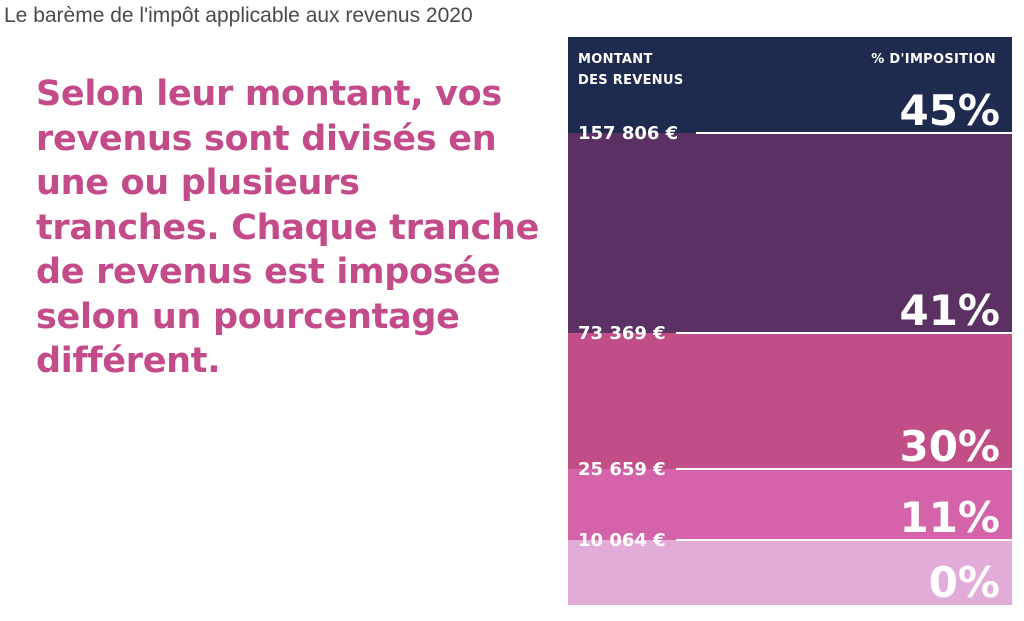  I want to click on rate-label-30: 30%, so click(949, 446).